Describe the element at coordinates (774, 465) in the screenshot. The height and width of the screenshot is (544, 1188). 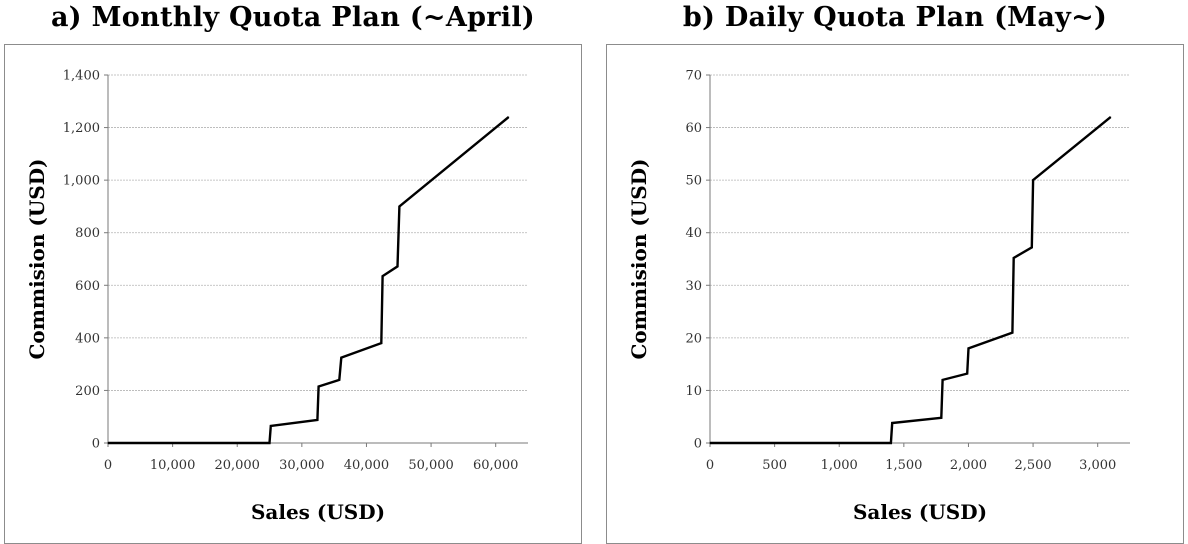
I see `x-tick-label: 500` at that location.